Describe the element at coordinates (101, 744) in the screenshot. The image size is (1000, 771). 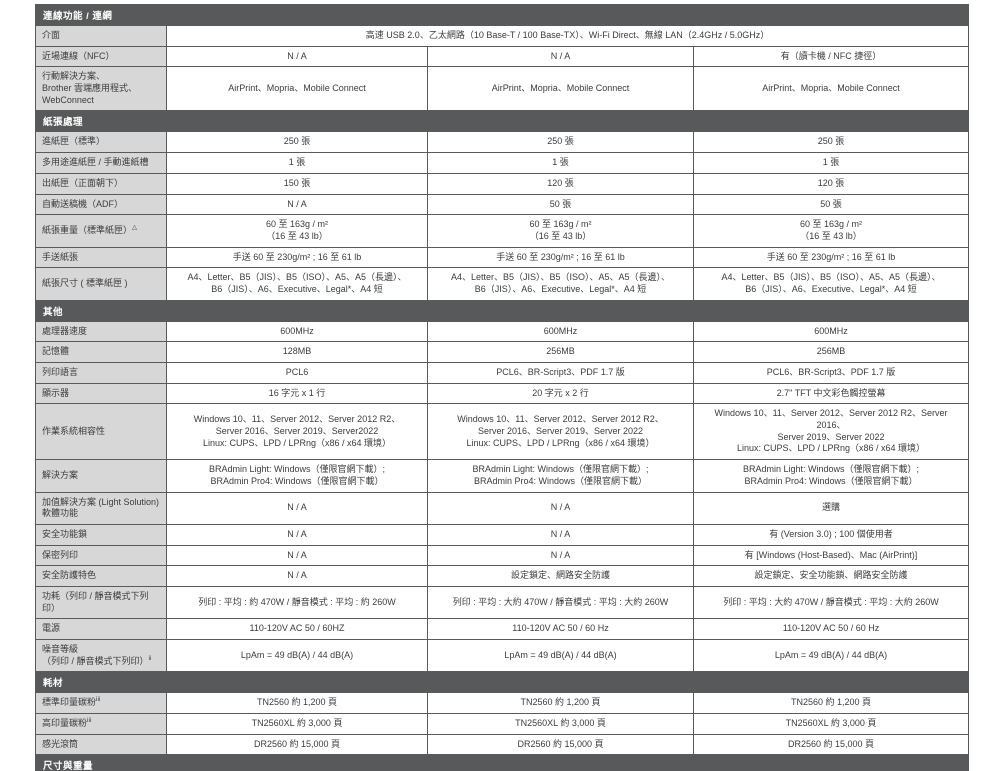
I see `row-label-cell: 感光滾筒` at that location.